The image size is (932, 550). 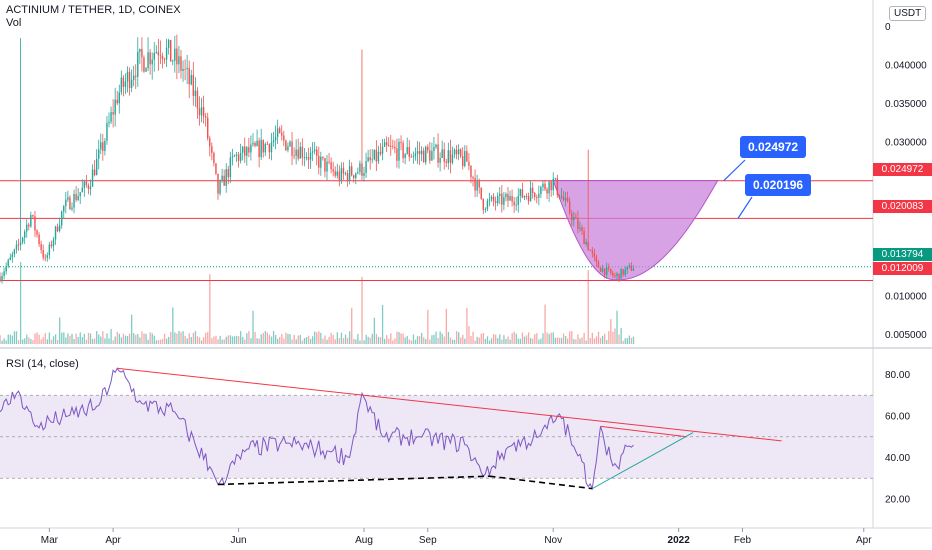 What do you see at coordinates (42, 364) in the screenshot?
I see `rsi-title: RSI (14, close)` at bounding box center [42, 364].